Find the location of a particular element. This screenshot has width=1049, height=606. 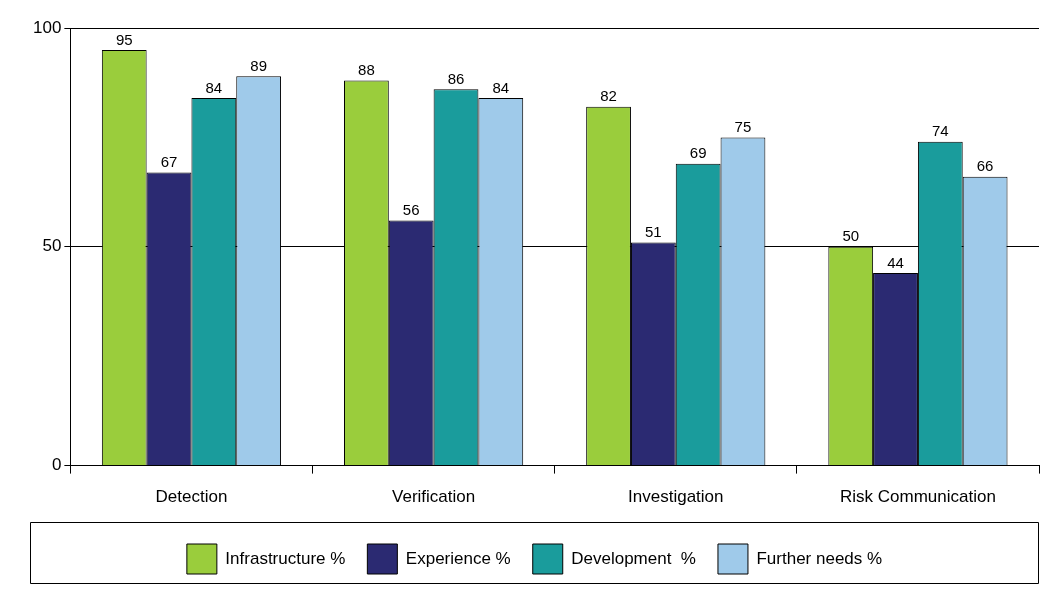

data-label: 95 is located at coordinates (124, 39).